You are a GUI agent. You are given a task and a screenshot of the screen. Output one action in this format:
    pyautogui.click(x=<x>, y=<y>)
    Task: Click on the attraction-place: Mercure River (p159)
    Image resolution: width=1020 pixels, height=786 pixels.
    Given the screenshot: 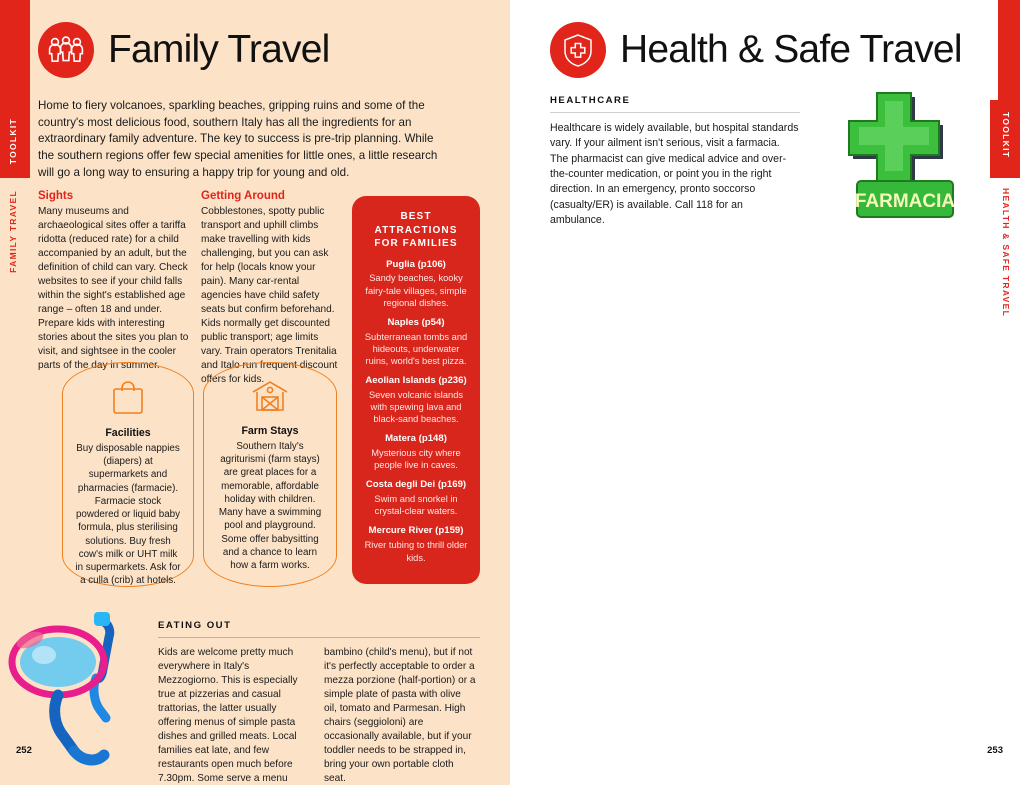 What is the action you would take?
    pyautogui.click(x=416, y=531)
    